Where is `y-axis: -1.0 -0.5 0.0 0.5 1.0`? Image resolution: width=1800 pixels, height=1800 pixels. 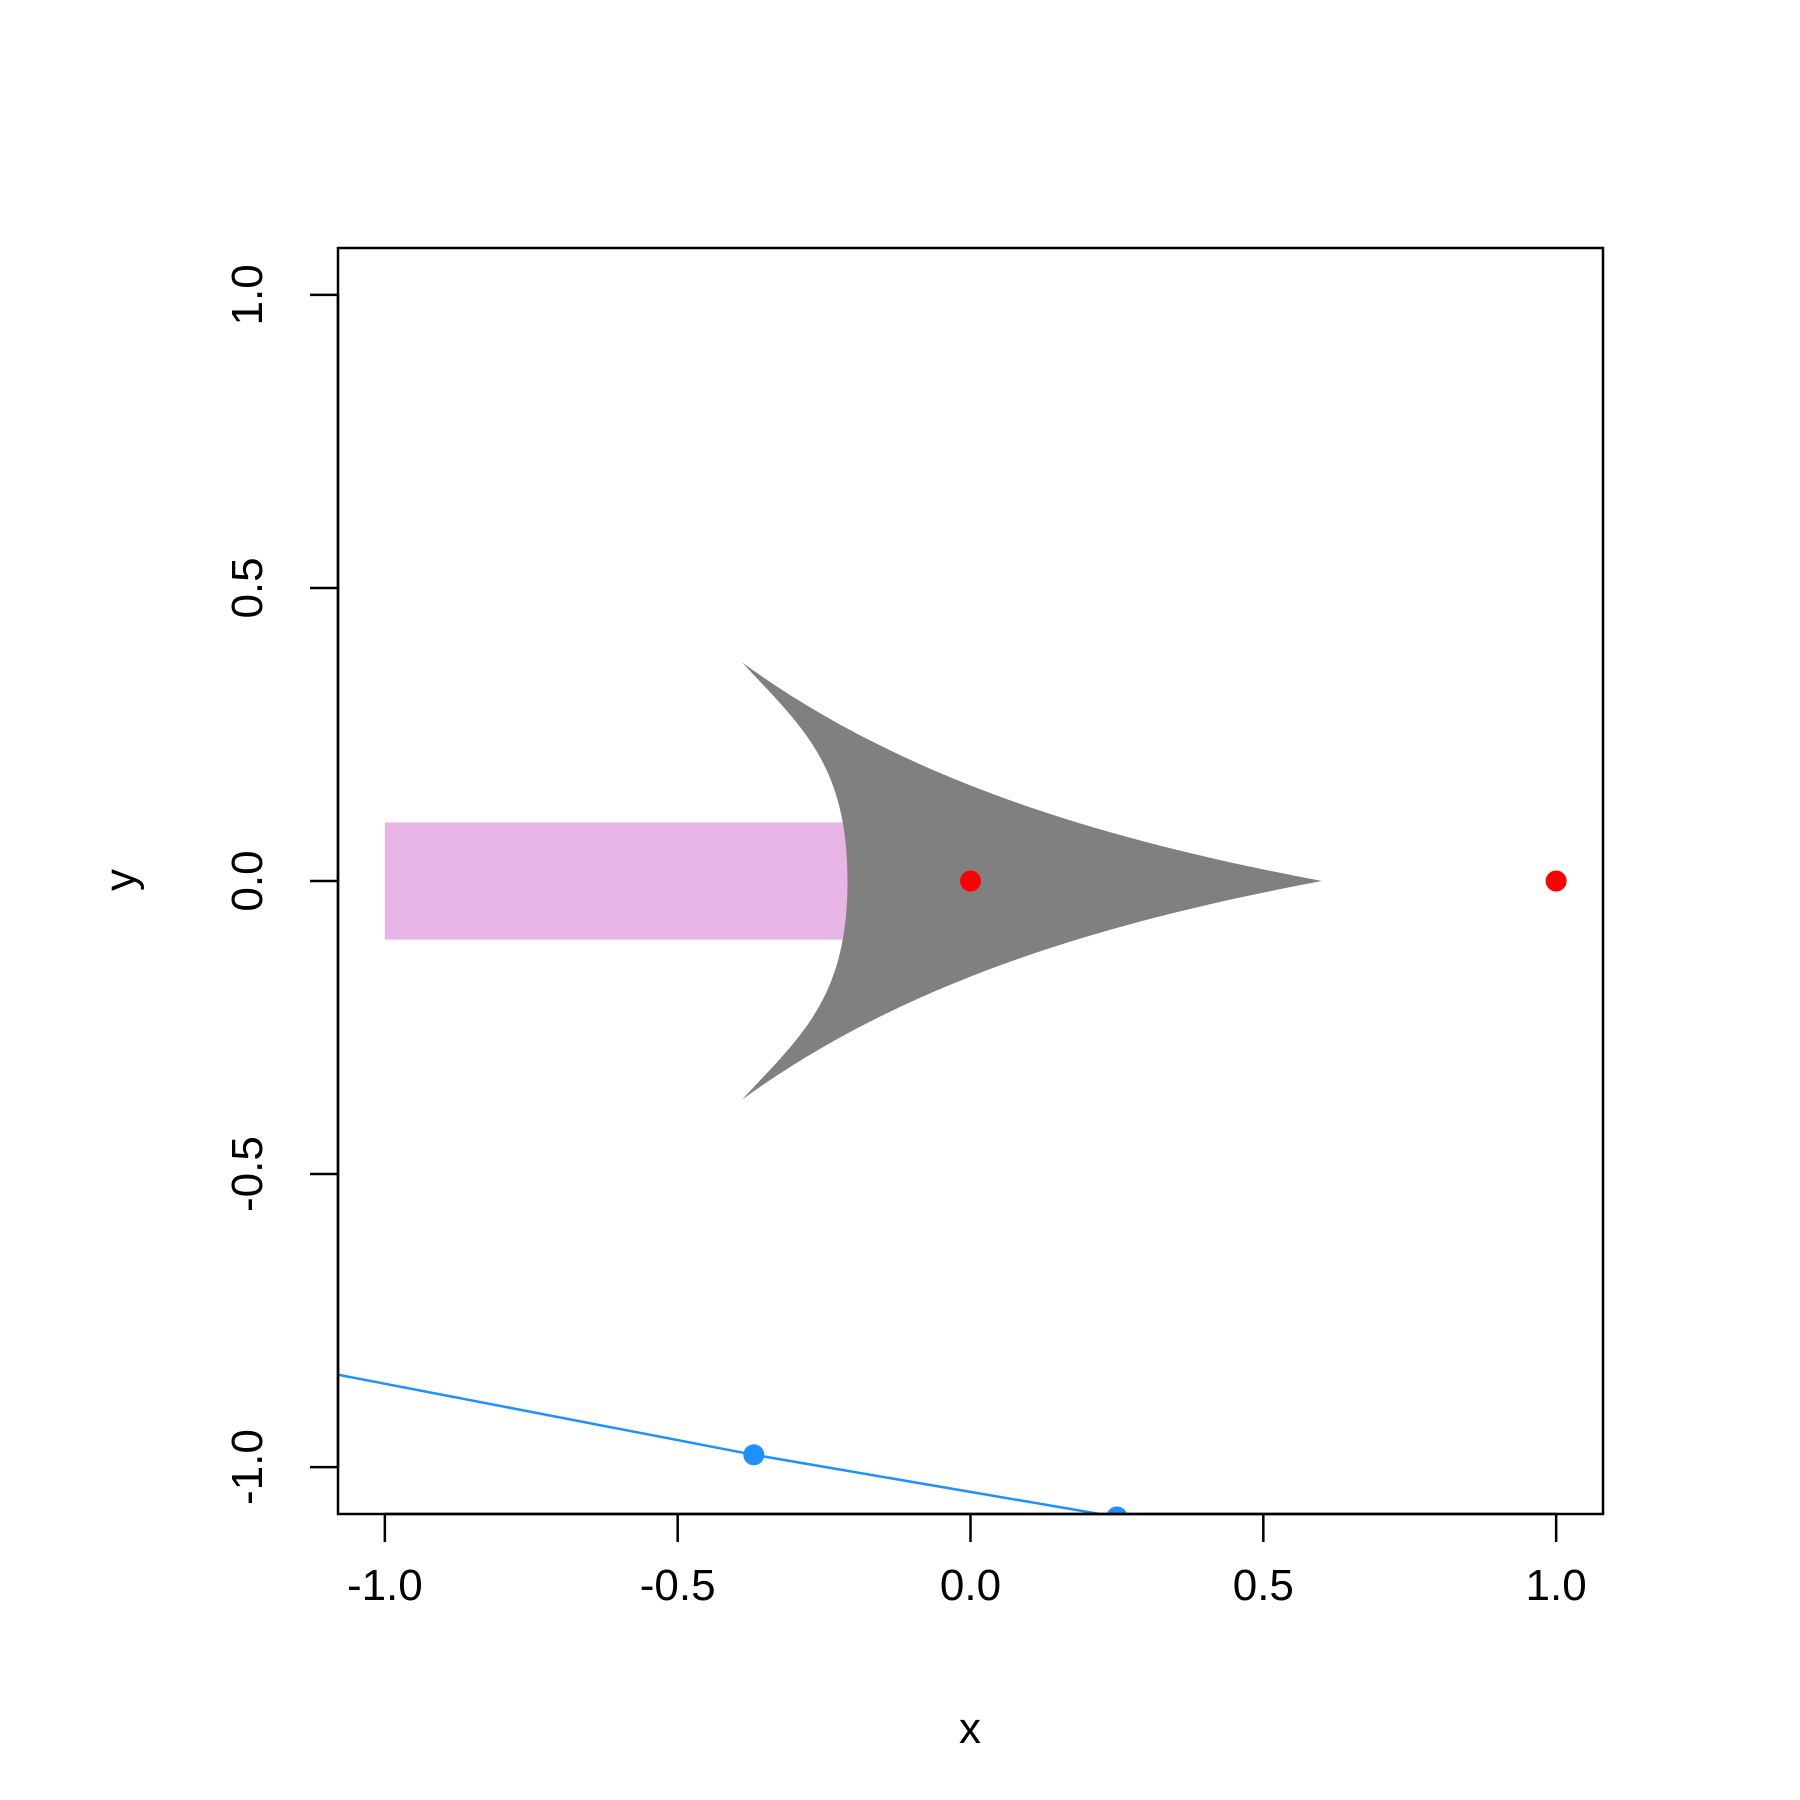 y-axis: -1.0 -0.5 0.0 0.5 1.0 is located at coordinates (281, 884).